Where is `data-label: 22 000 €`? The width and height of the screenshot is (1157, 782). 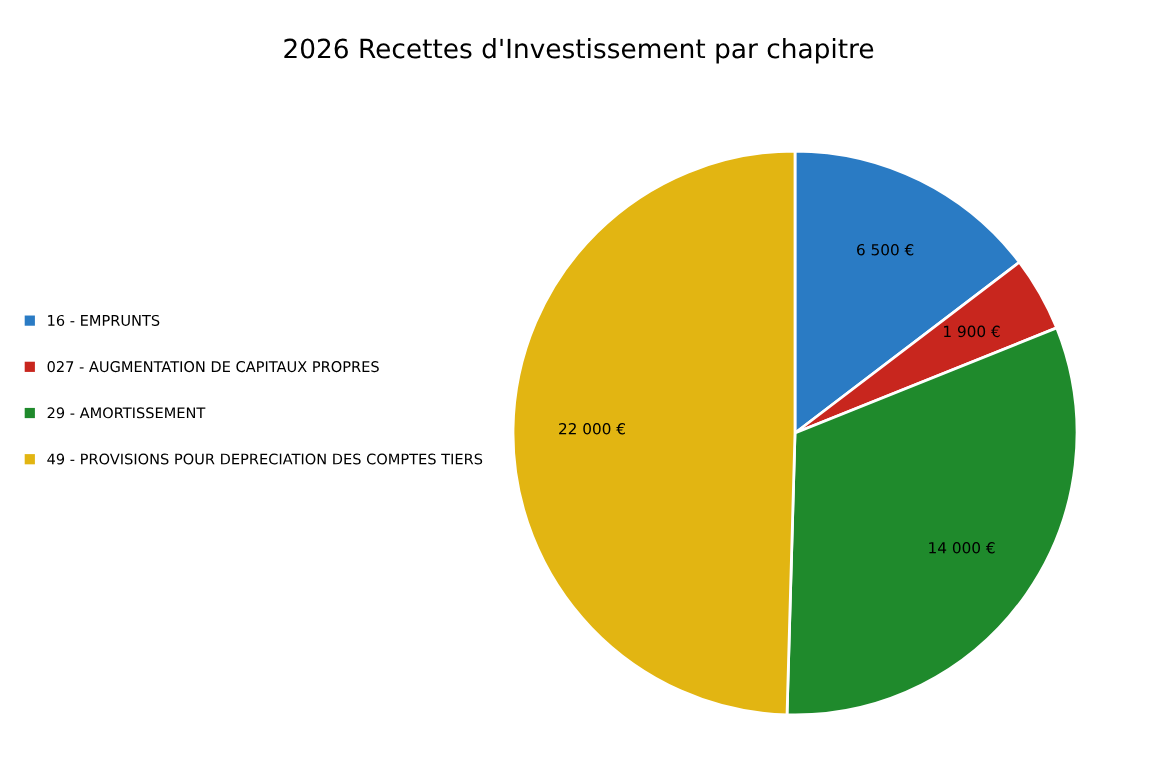 data-label: 22 000 € is located at coordinates (592, 429).